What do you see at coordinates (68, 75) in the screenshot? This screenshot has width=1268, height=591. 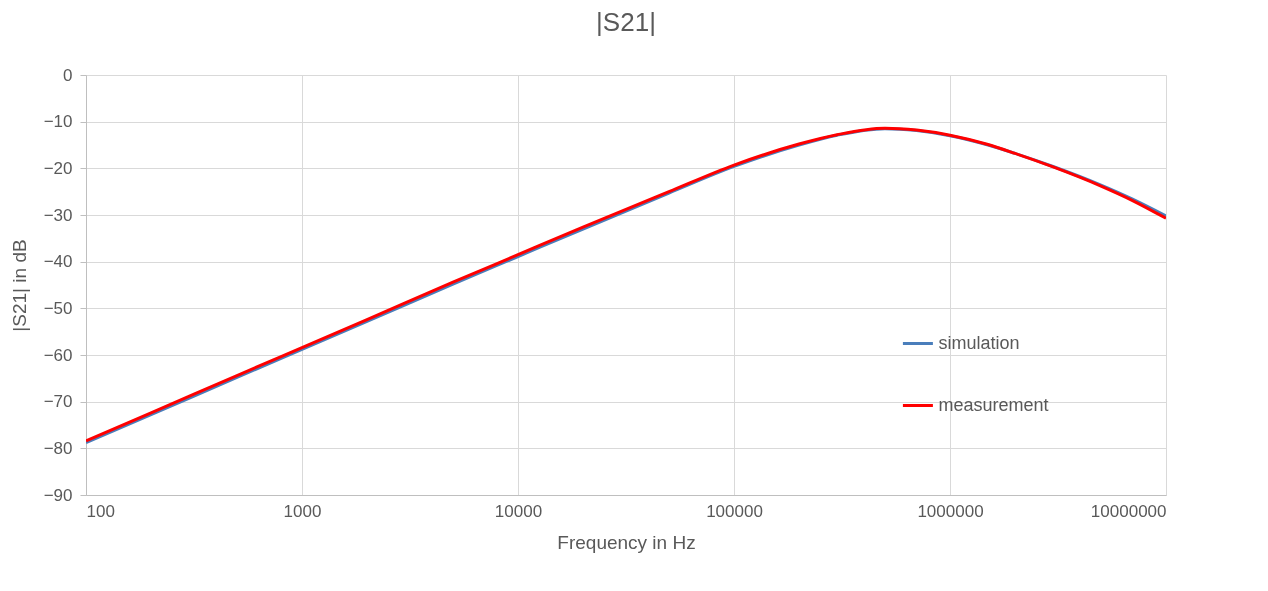 I see `y-tick-label: 0` at bounding box center [68, 75].